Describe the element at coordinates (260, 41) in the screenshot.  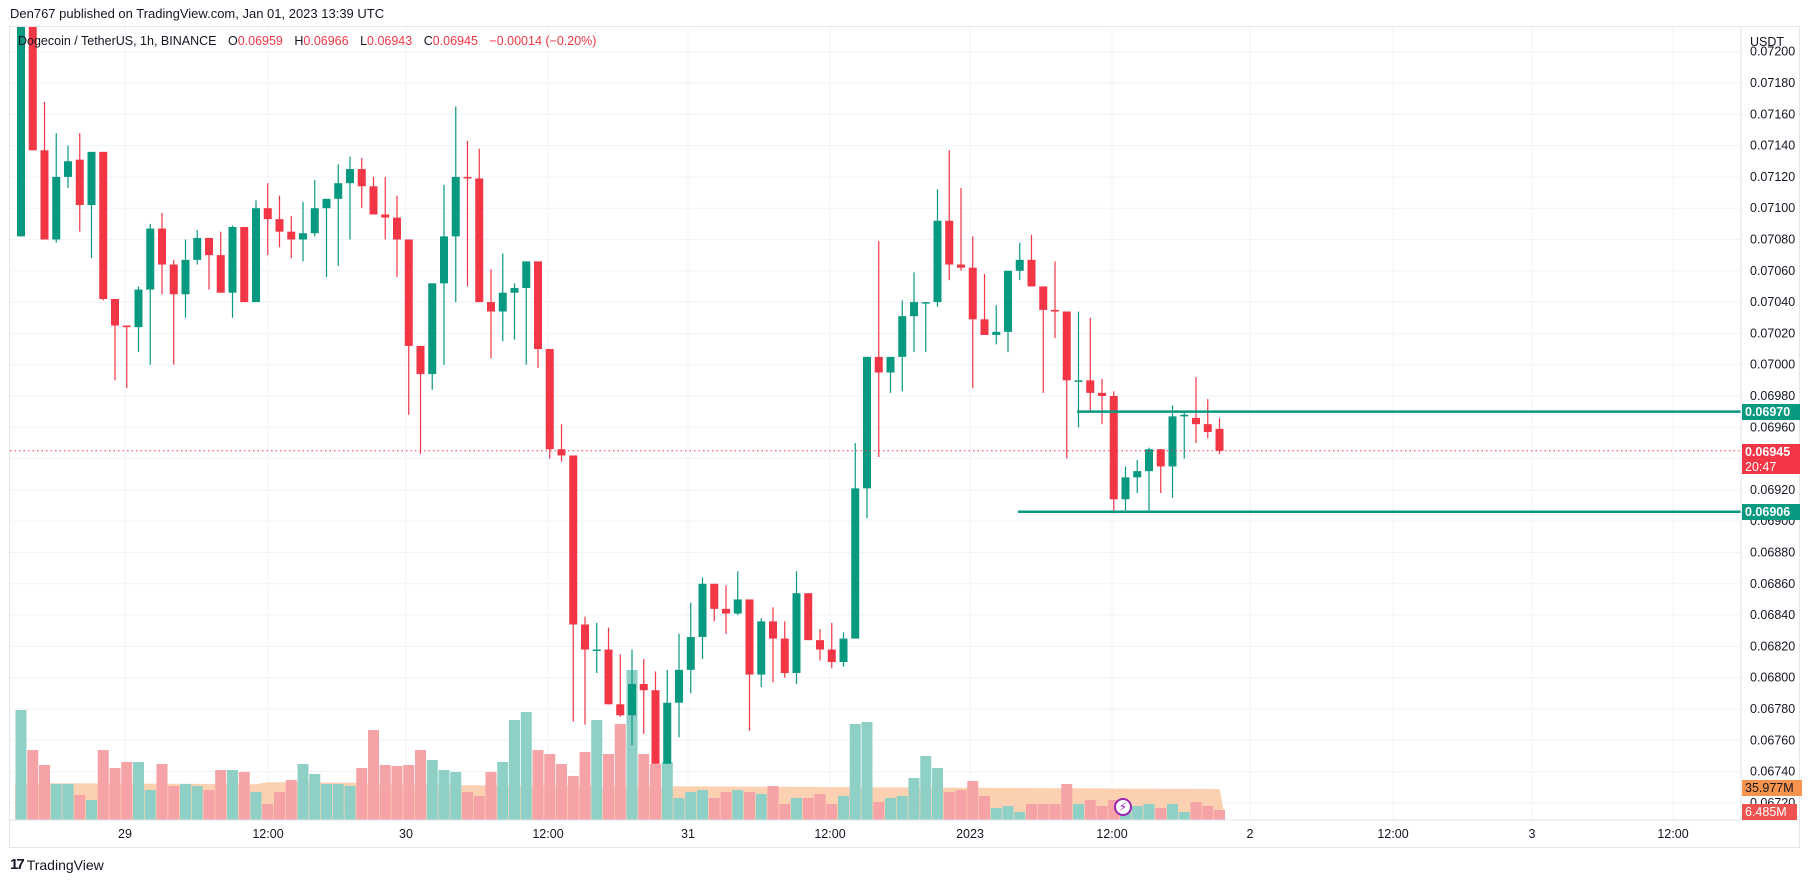
I see `open-value: 0.06959` at that location.